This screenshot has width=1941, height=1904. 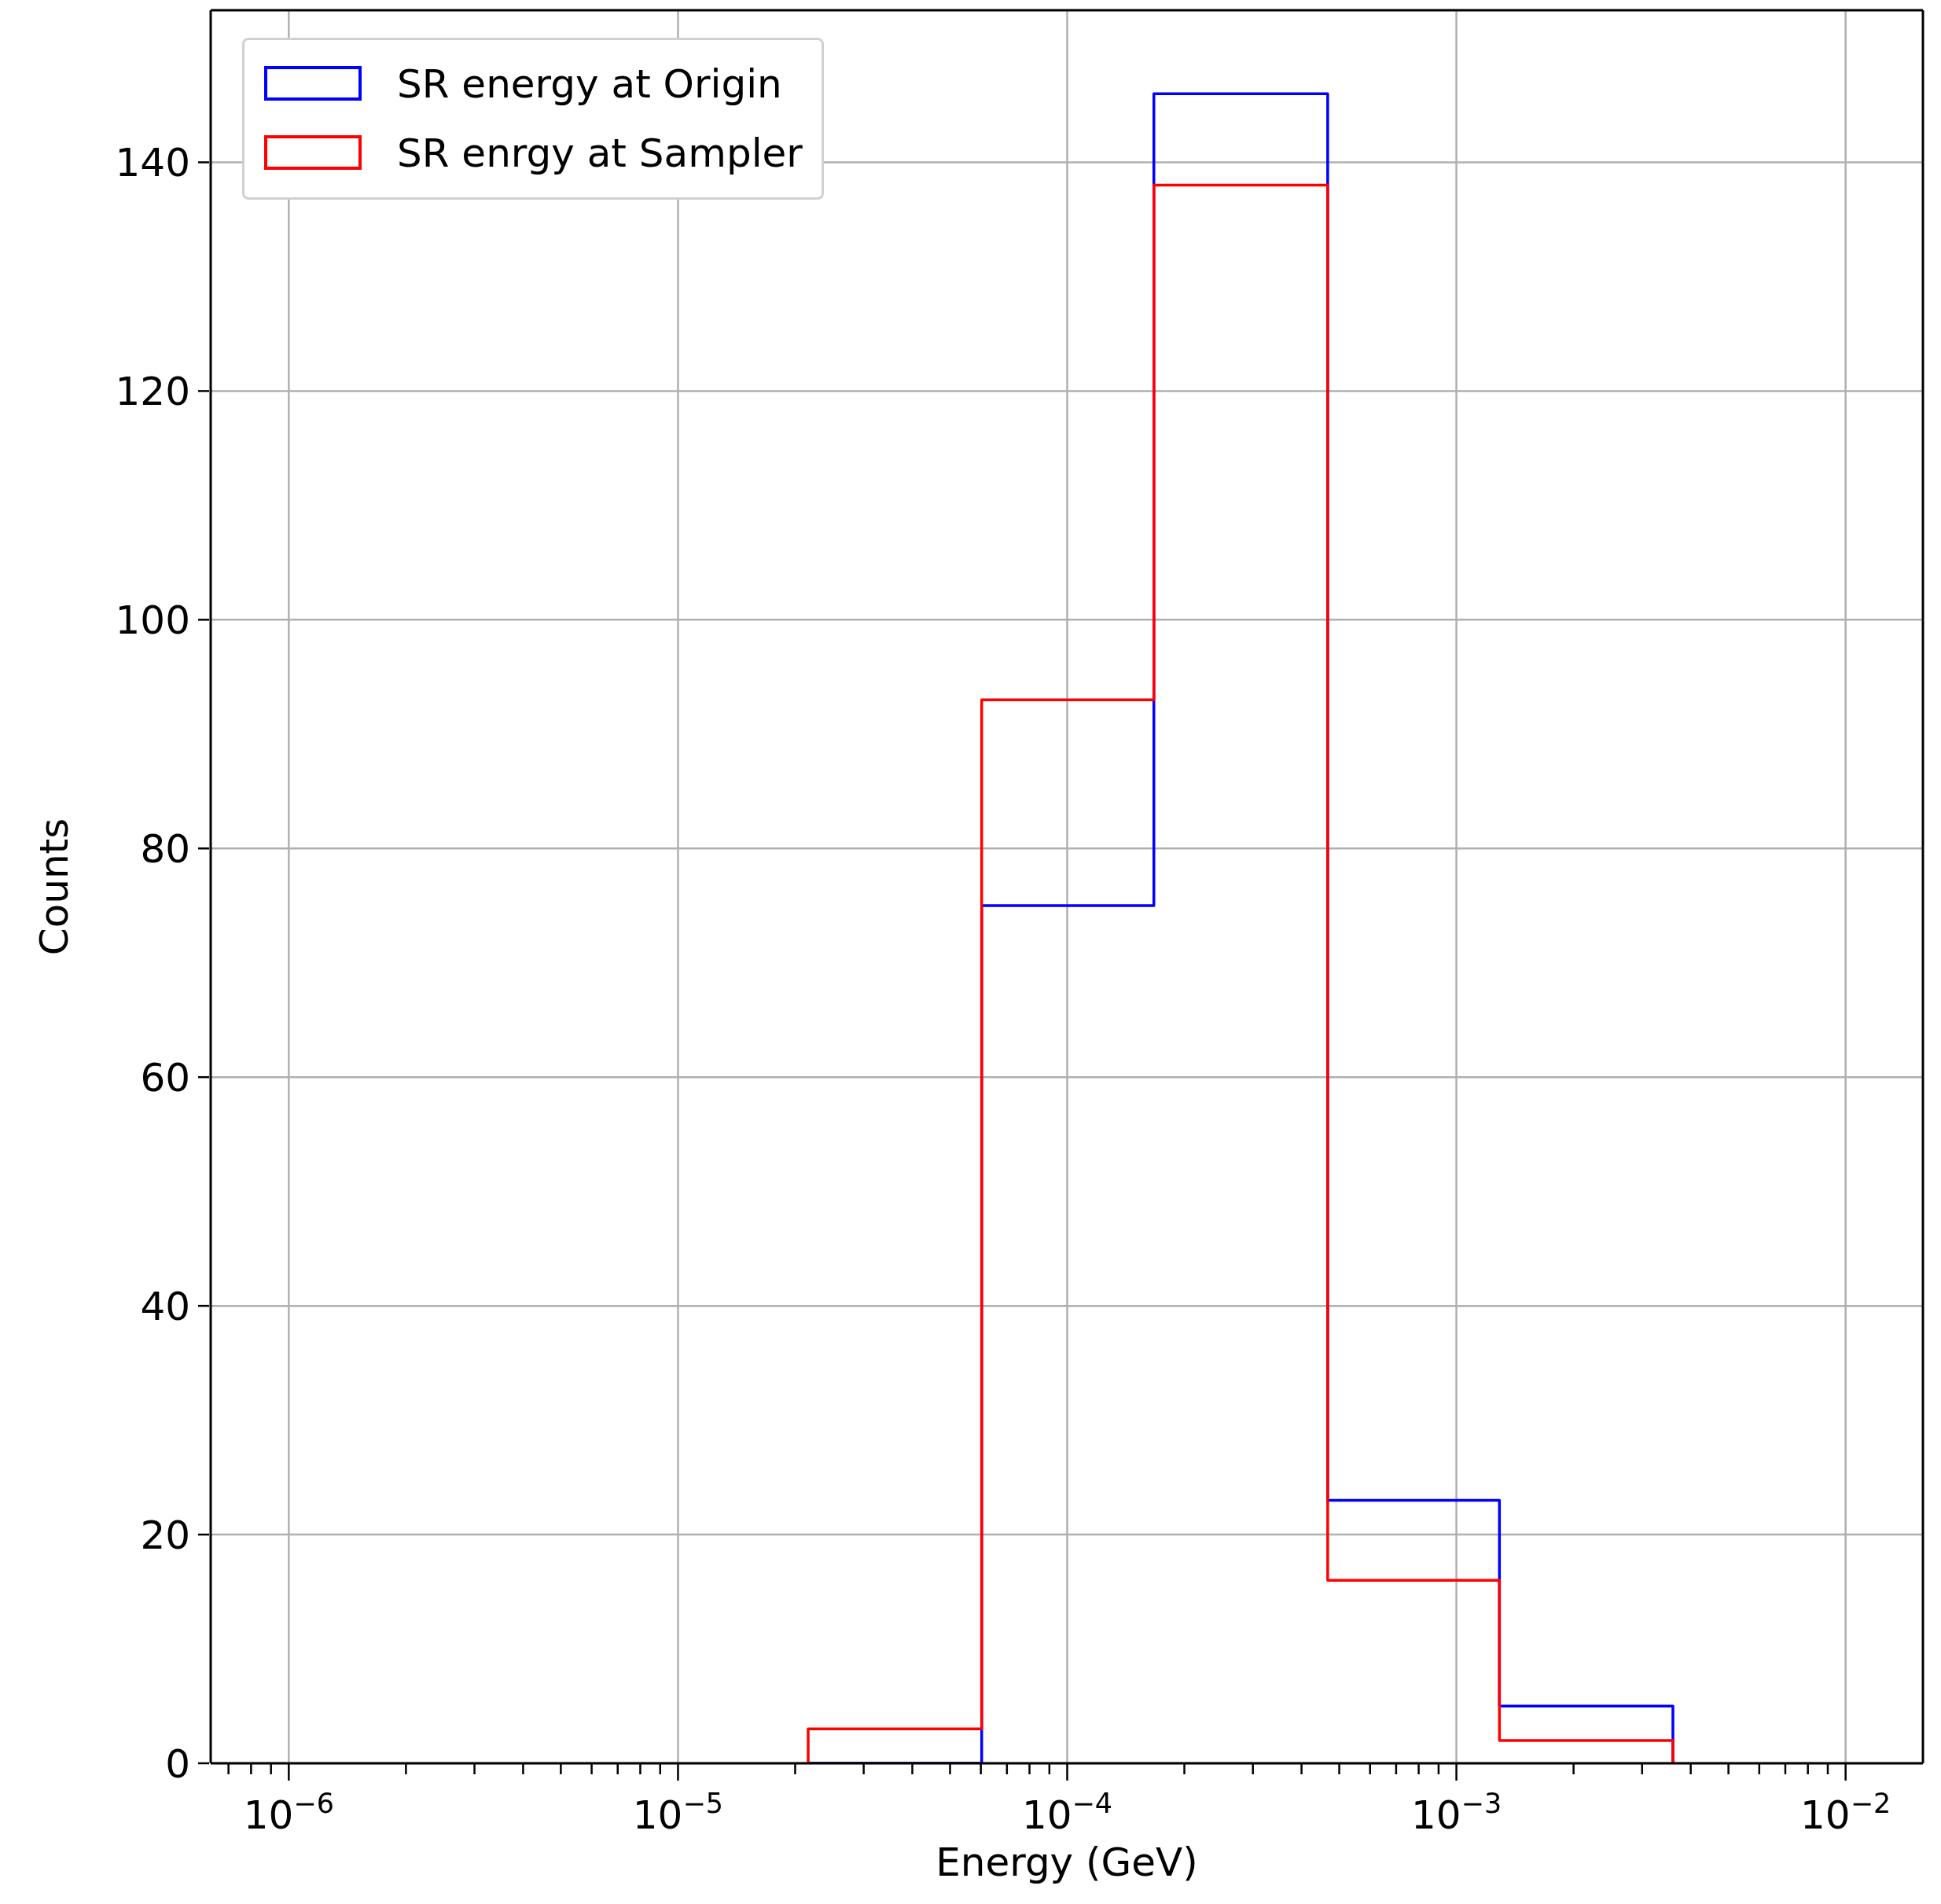 What do you see at coordinates (589, 84) in the screenshot?
I see `legend-label: SR energy at Origin` at bounding box center [589, 84].